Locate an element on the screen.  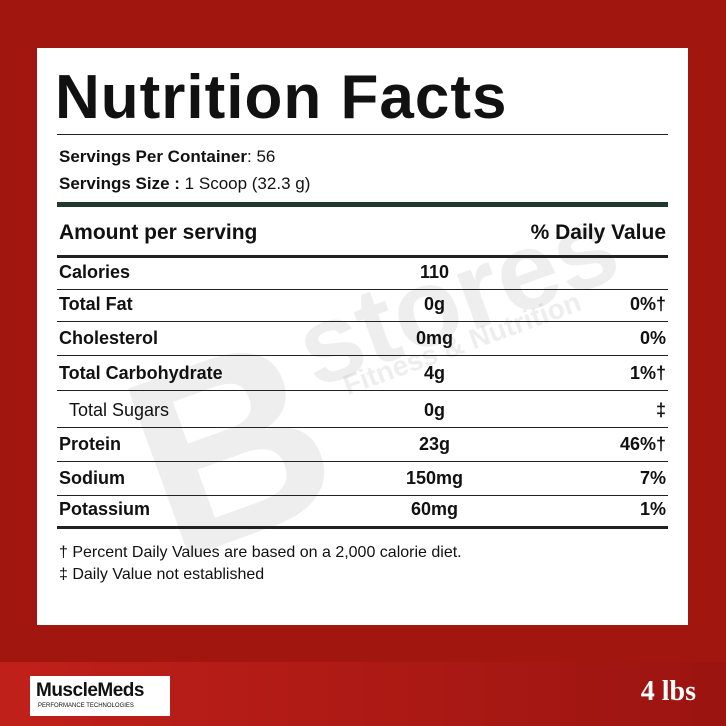
daily-value: ‡ is located at coordinates (660, 410).